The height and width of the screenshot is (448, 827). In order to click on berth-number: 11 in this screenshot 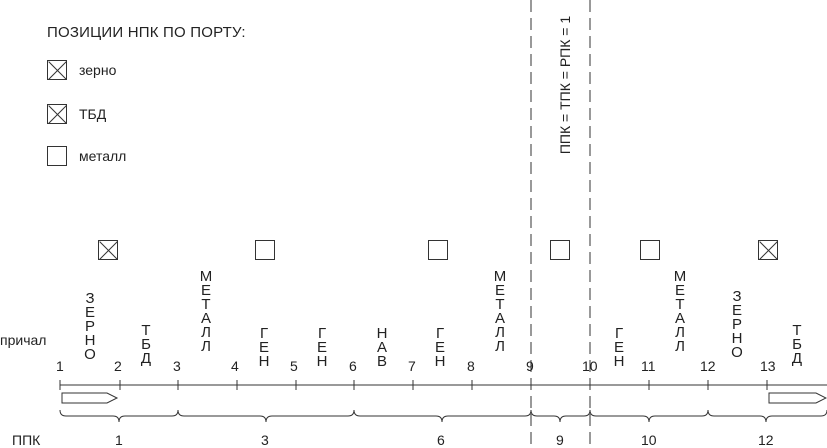, I will do `click(648, 366)`.